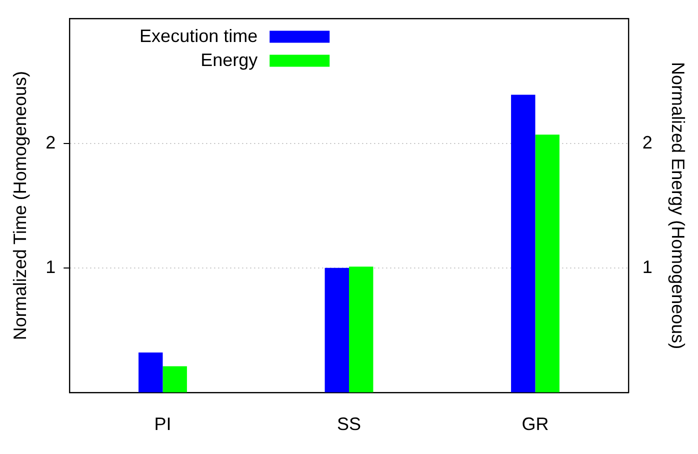 This screenshot has width=698, height=454. Describe the element at coordinates (163, 424) in the screenshot. I see `x-tick-label: PI` at that location.